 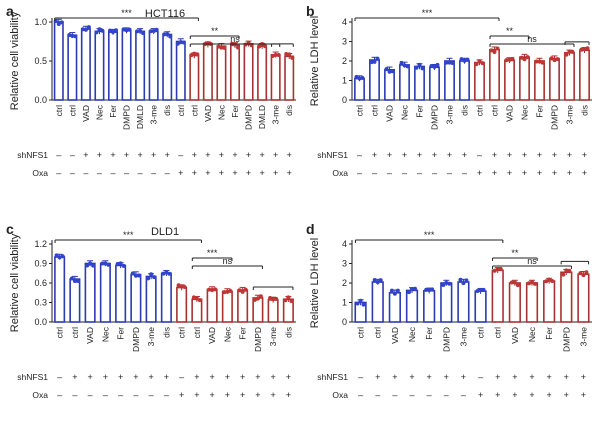 I want to click on category-label: dis, so click(x=585, y=110).